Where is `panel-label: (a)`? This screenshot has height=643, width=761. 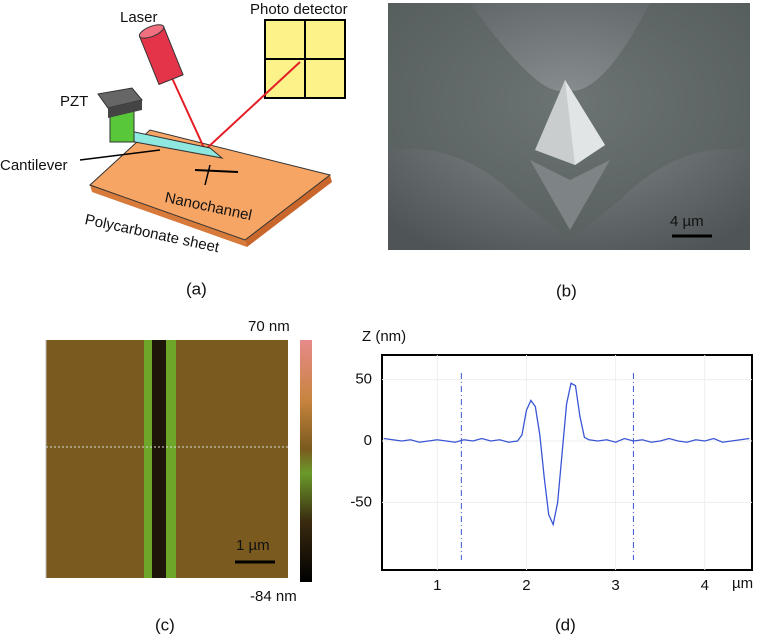 panel-label: (a) is located at coordinates (196, 288).